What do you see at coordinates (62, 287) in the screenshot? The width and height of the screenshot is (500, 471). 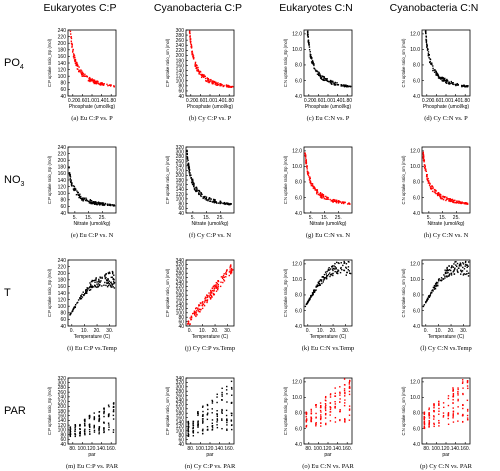 I see `y-tick-label: 160` at bounding box center [62, 287].